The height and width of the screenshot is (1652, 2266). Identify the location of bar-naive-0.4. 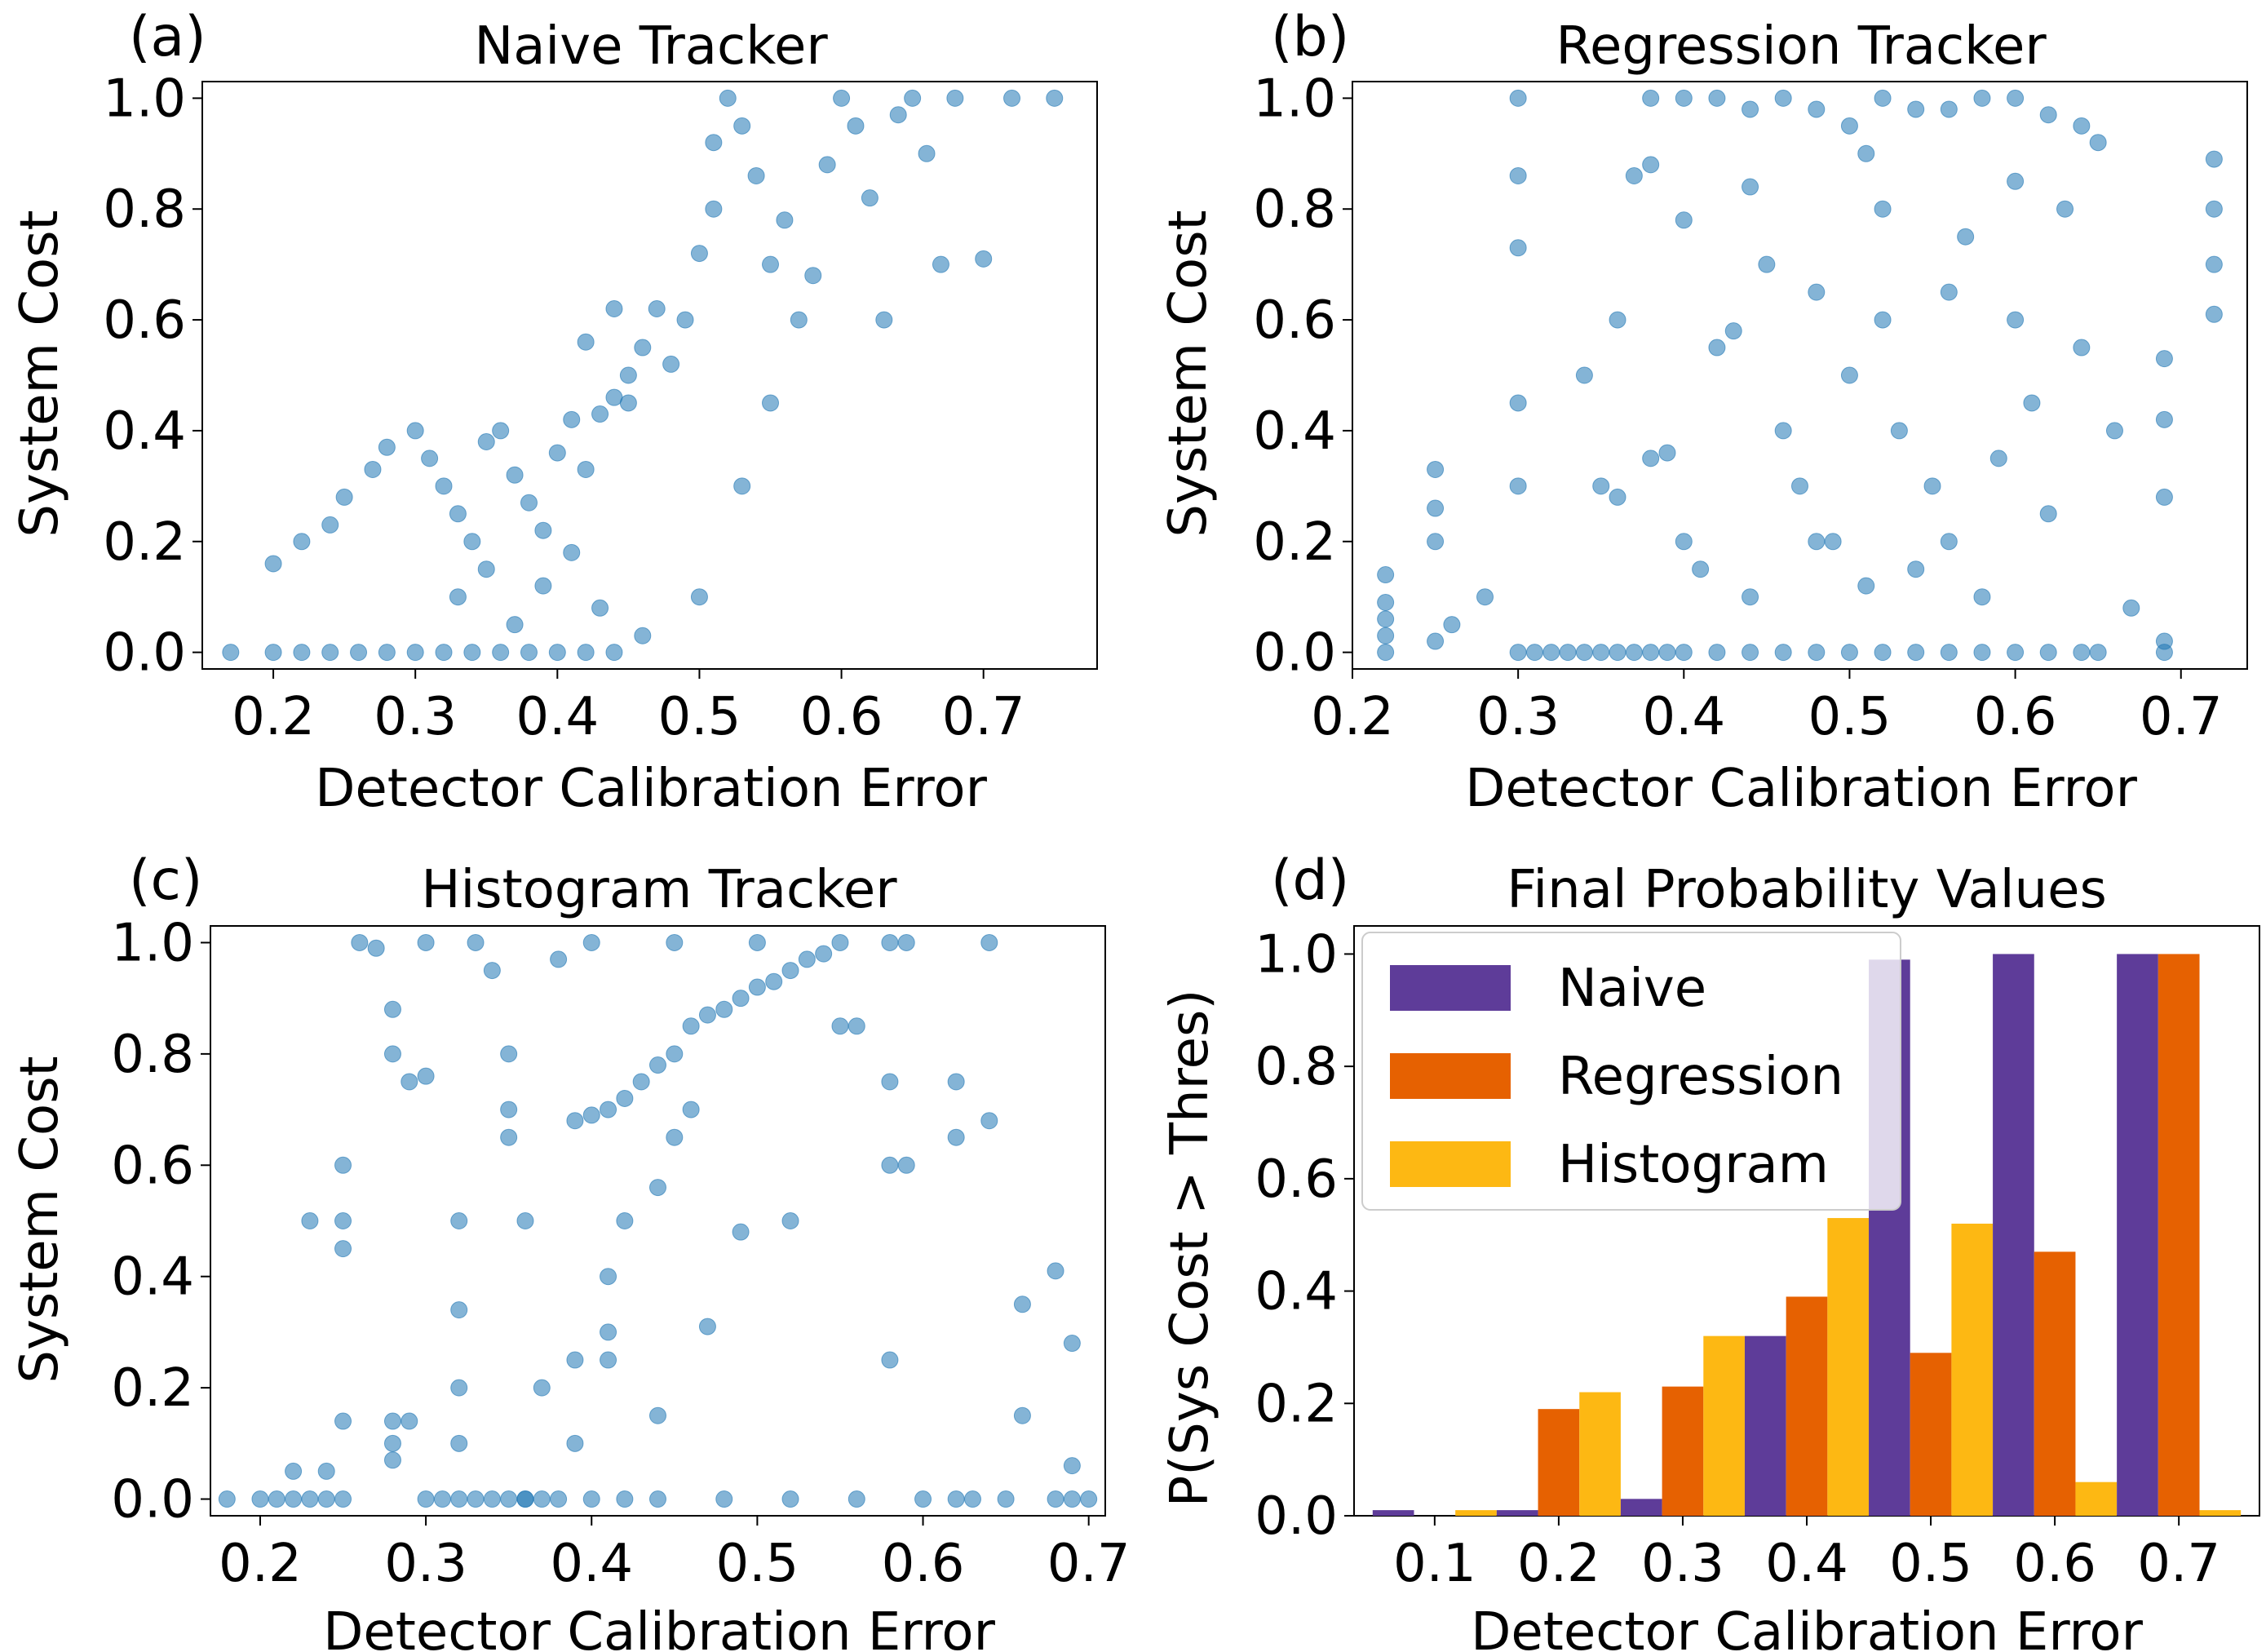
(1765, 1425).